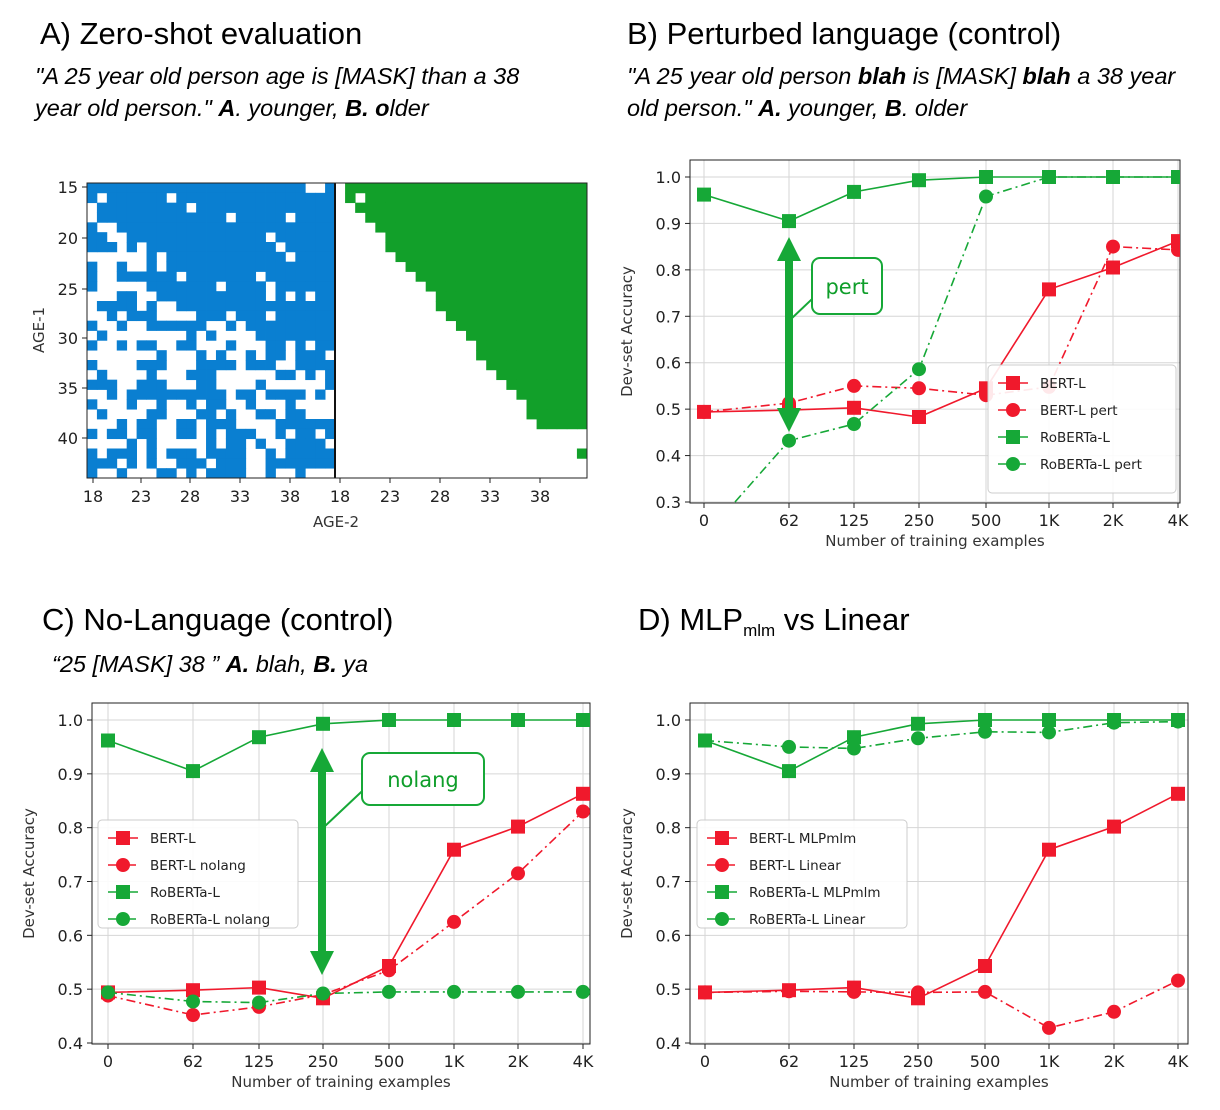 This screenshot has width=1220, height=1110. Describe the element at coordinates (935, 331) in the screenshot. I see `plot-frame` at that location.